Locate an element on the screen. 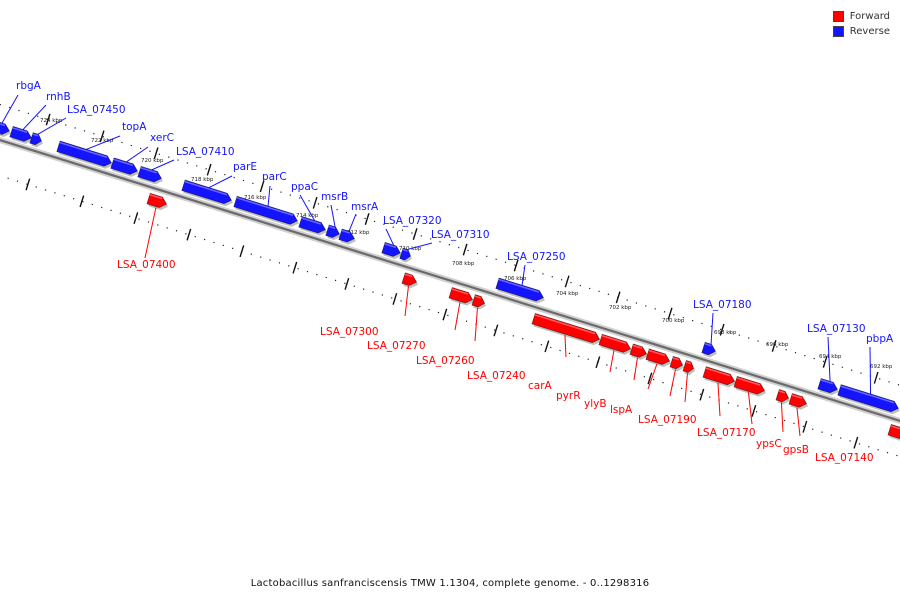 The width and height of the screenshot is (900, 600). gene-pyrR is located at coordinates (638, 350).